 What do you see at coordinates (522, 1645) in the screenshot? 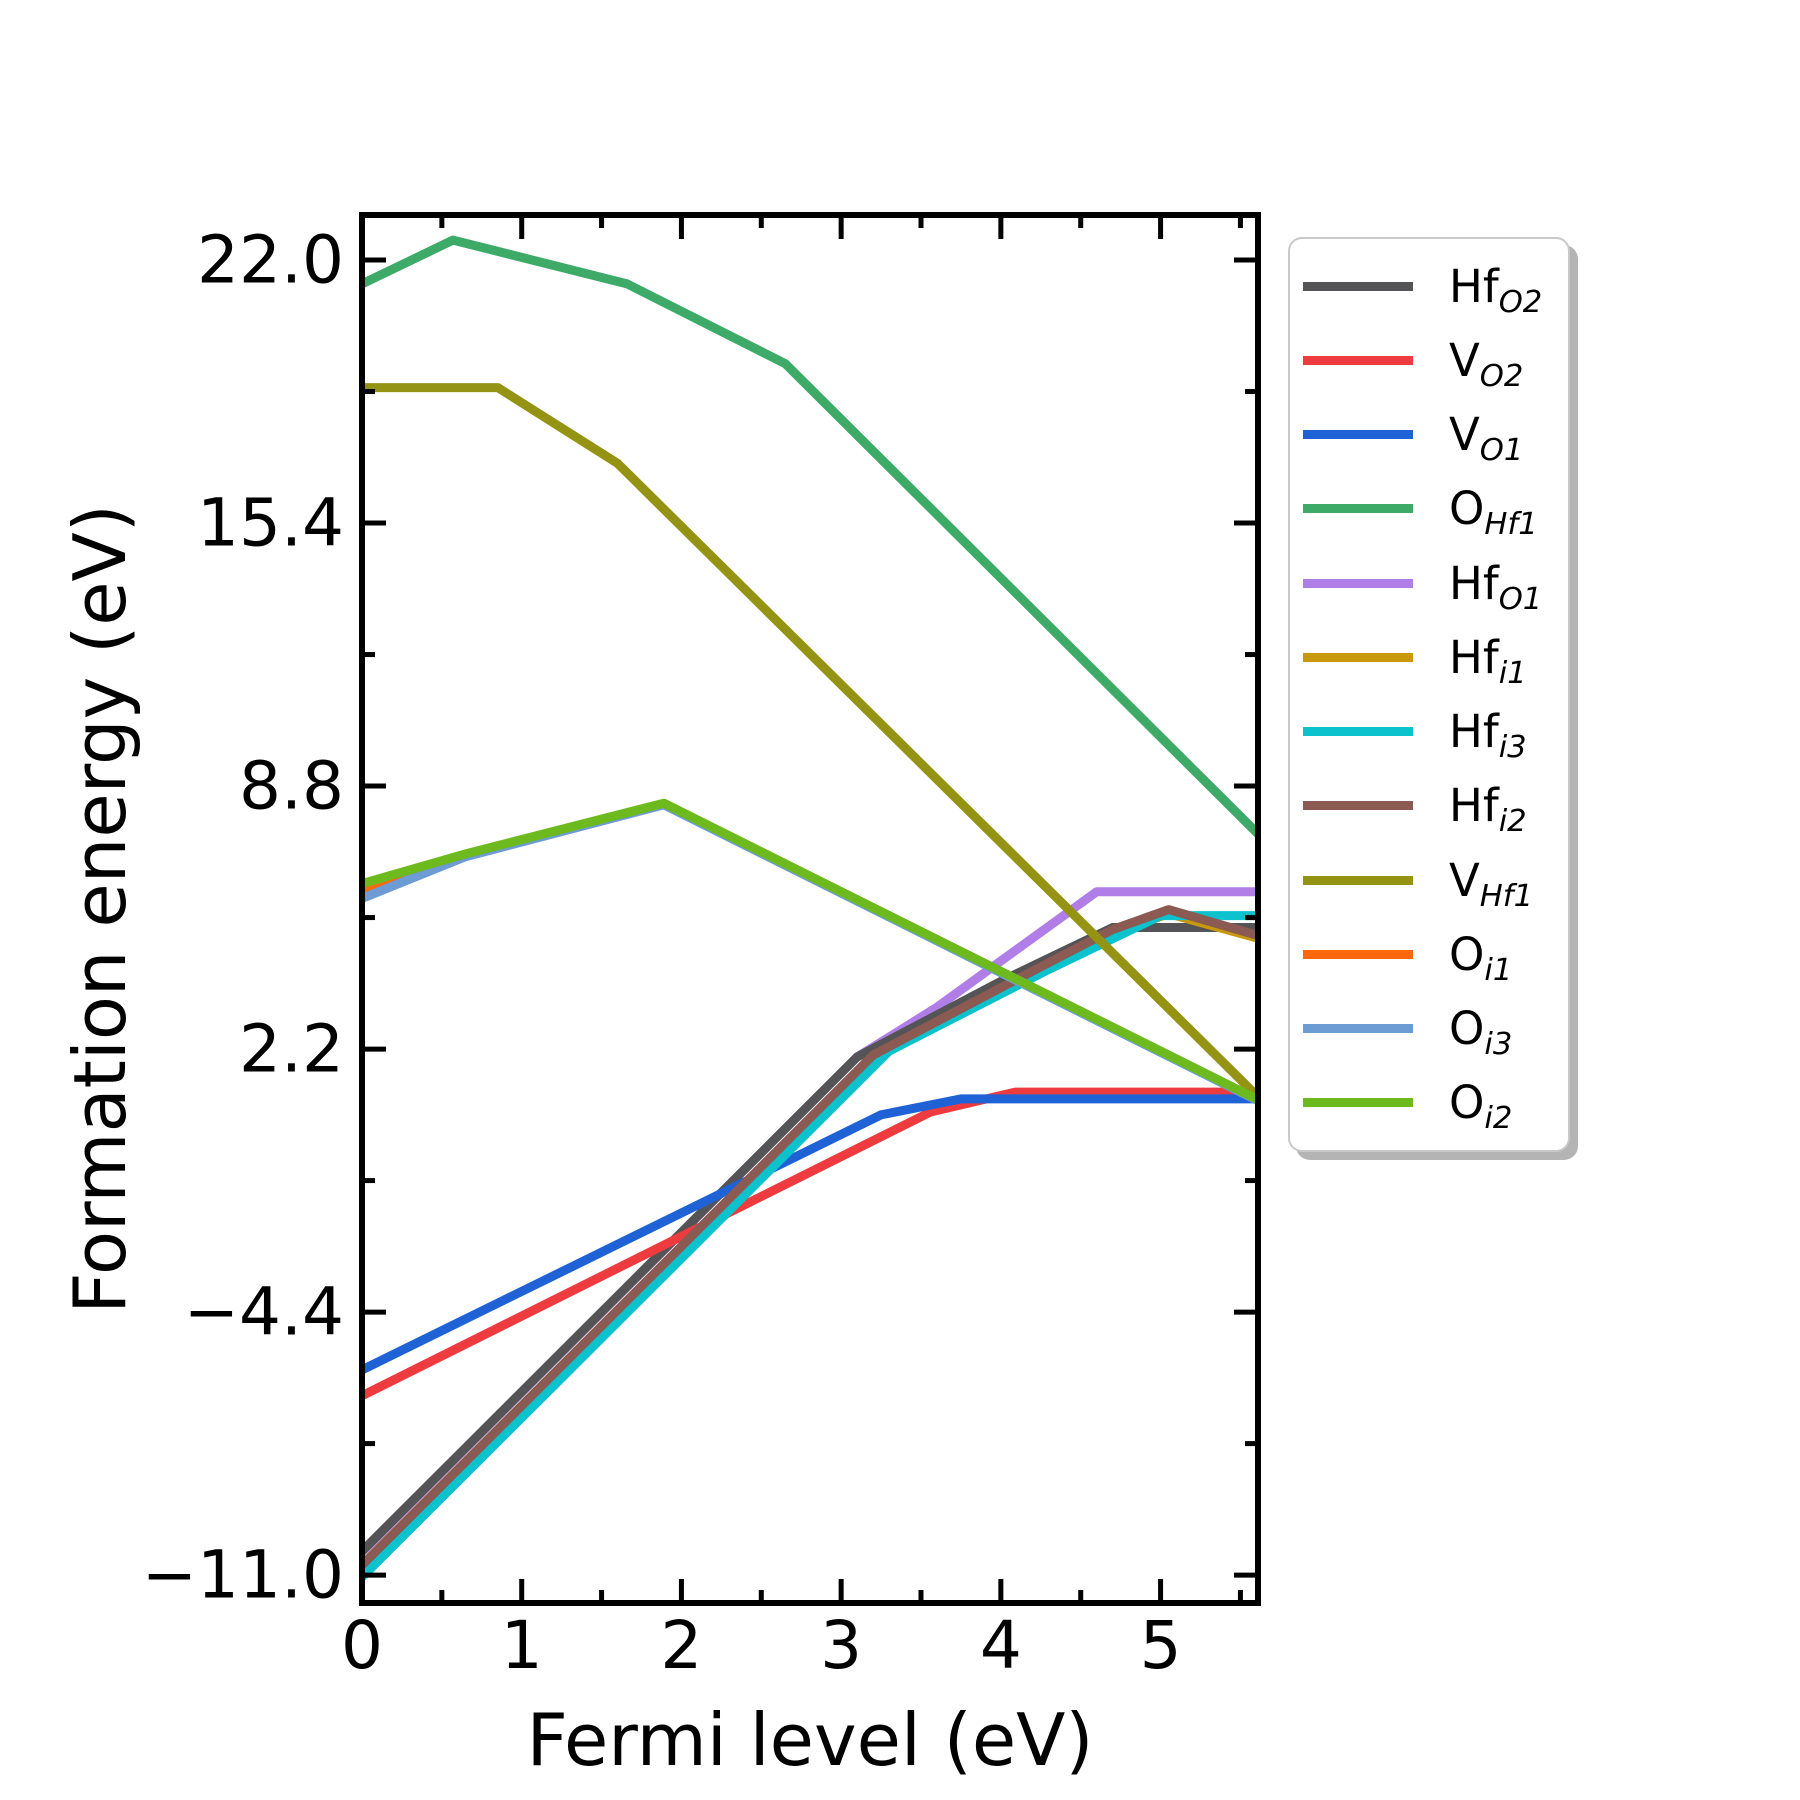
I see `x-tick-label: 1` at bounding box center [522, 1645].